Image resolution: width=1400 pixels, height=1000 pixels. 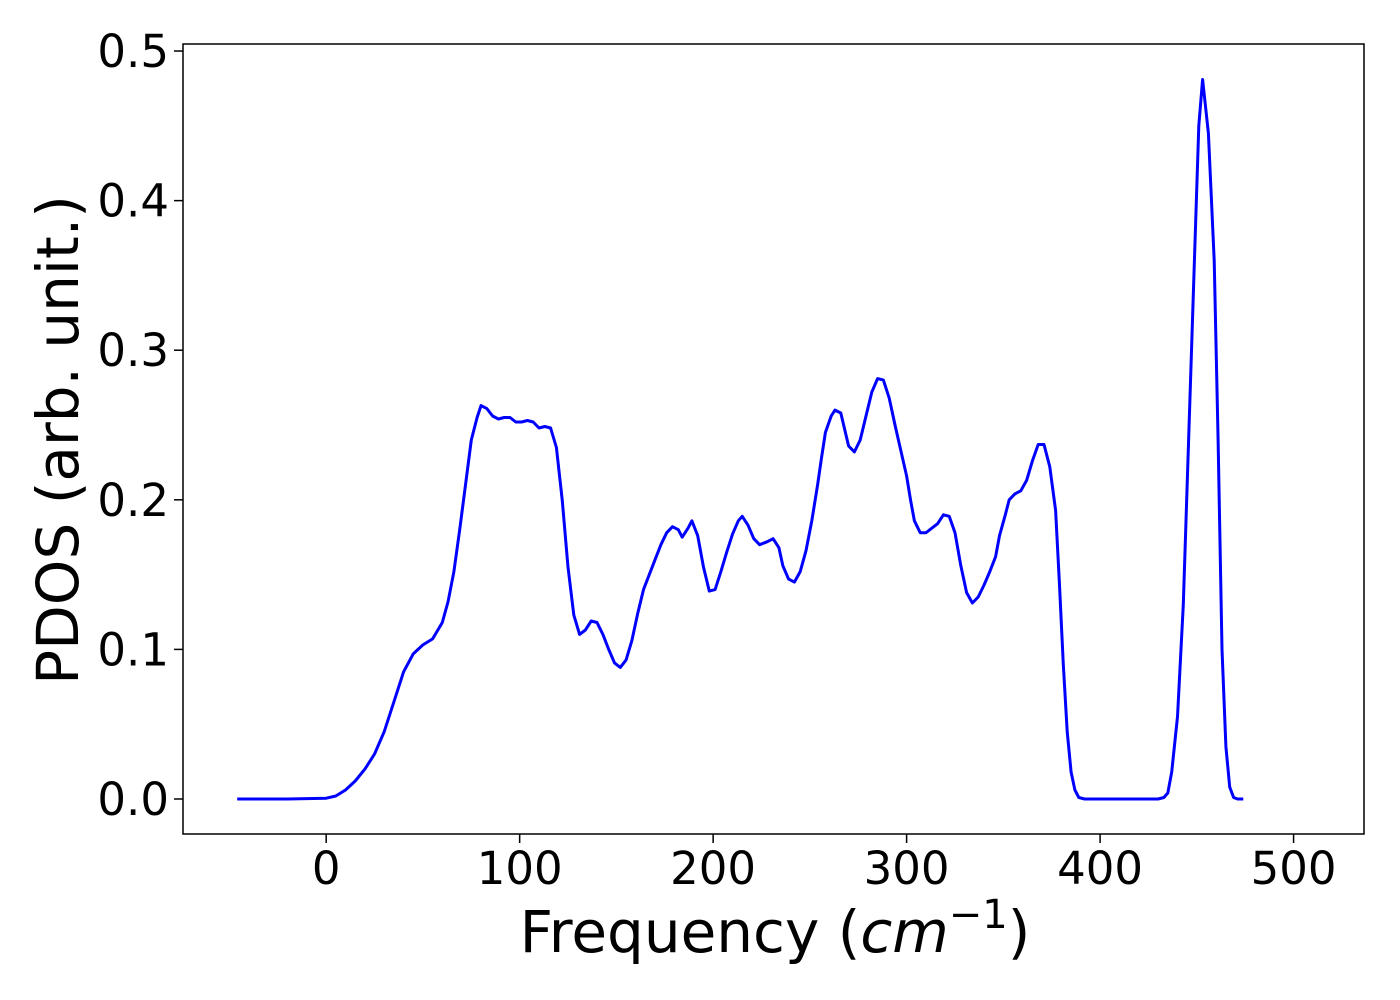 What do you see at coordinates (133, 500) in the screenshot?
I see `y-tick-label: 0.2` at bounding box center [133, 500].